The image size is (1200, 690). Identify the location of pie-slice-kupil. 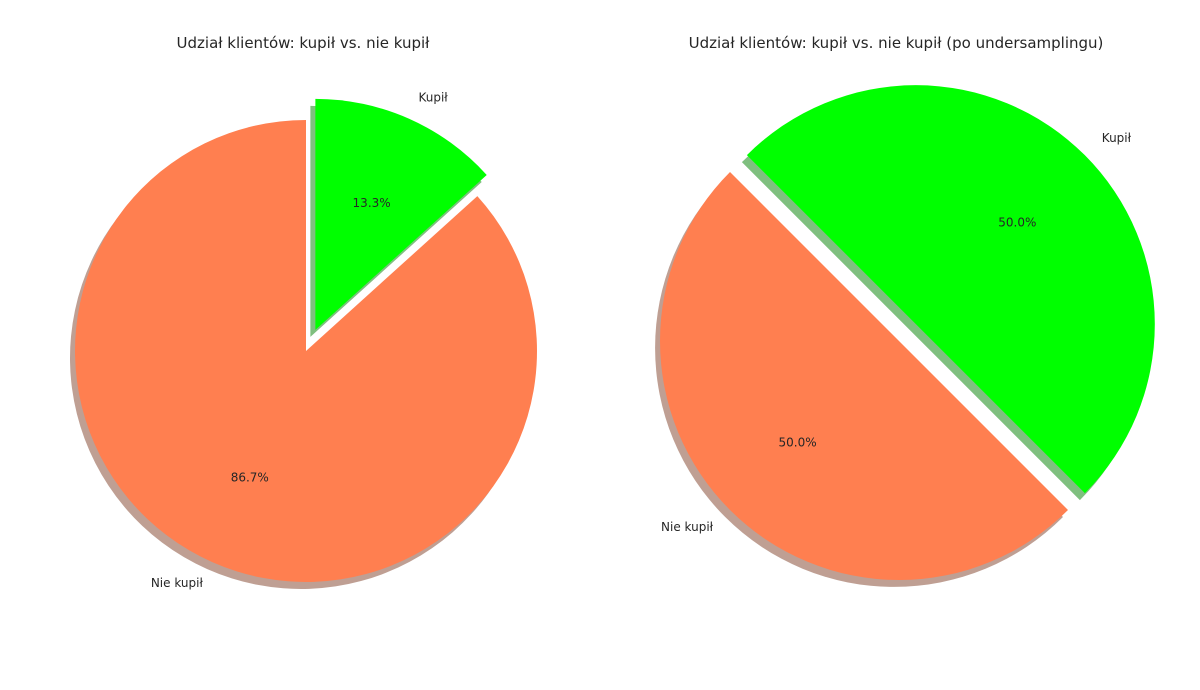
(401, 214).